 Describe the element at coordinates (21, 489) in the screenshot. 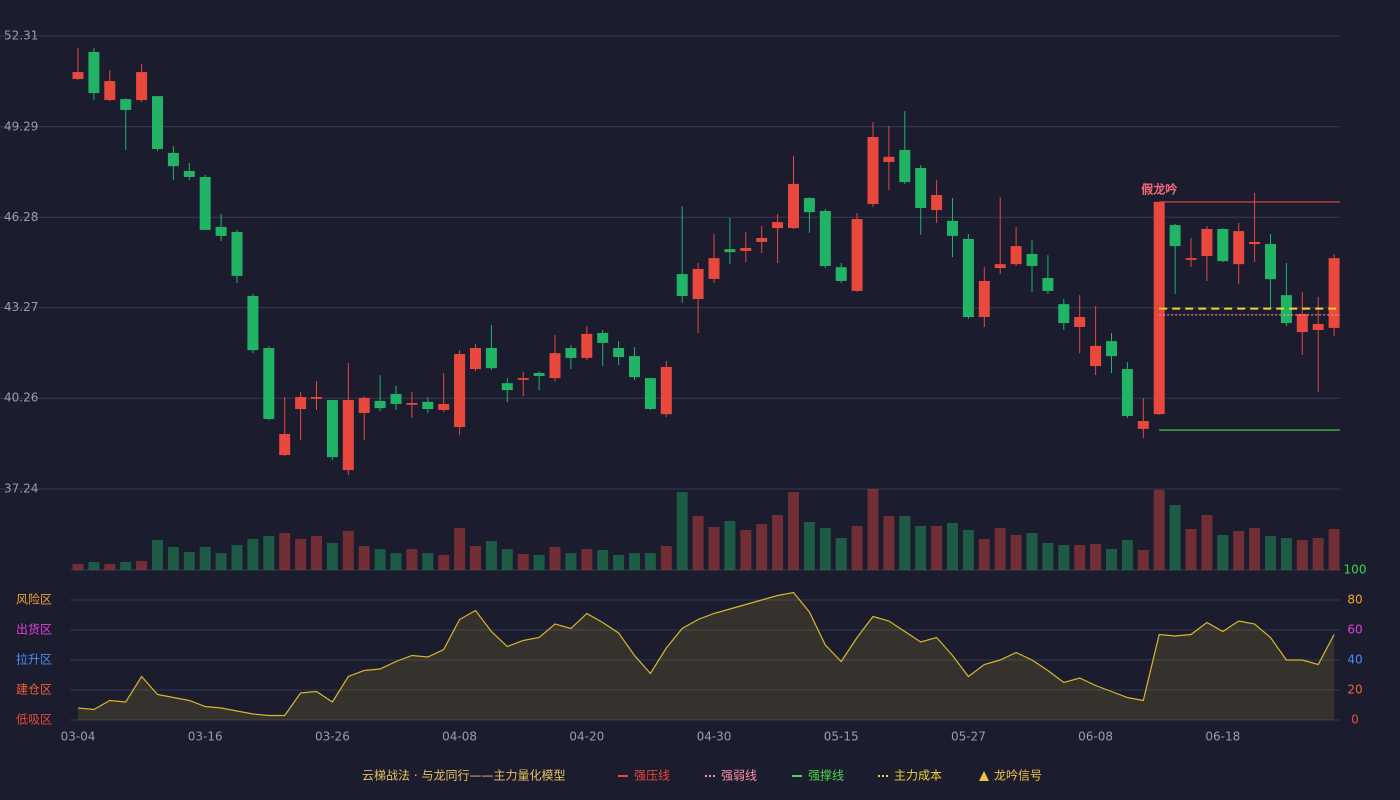

I see `y-tick-label: 37.24` at that location.